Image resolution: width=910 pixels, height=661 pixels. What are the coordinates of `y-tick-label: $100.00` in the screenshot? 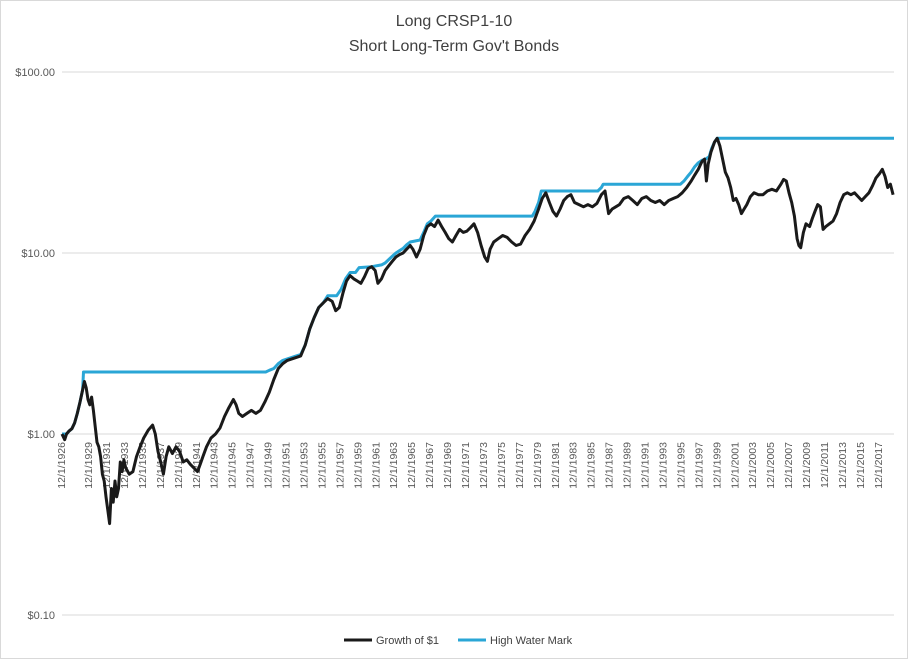 It's located at (35, 73).